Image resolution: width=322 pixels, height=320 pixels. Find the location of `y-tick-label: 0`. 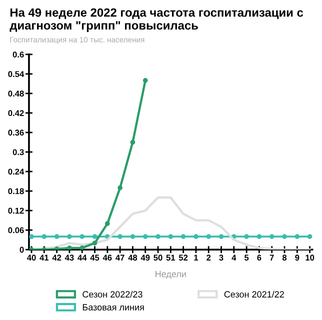

y-tick-label: 0 is located at coordinates (22, 249).